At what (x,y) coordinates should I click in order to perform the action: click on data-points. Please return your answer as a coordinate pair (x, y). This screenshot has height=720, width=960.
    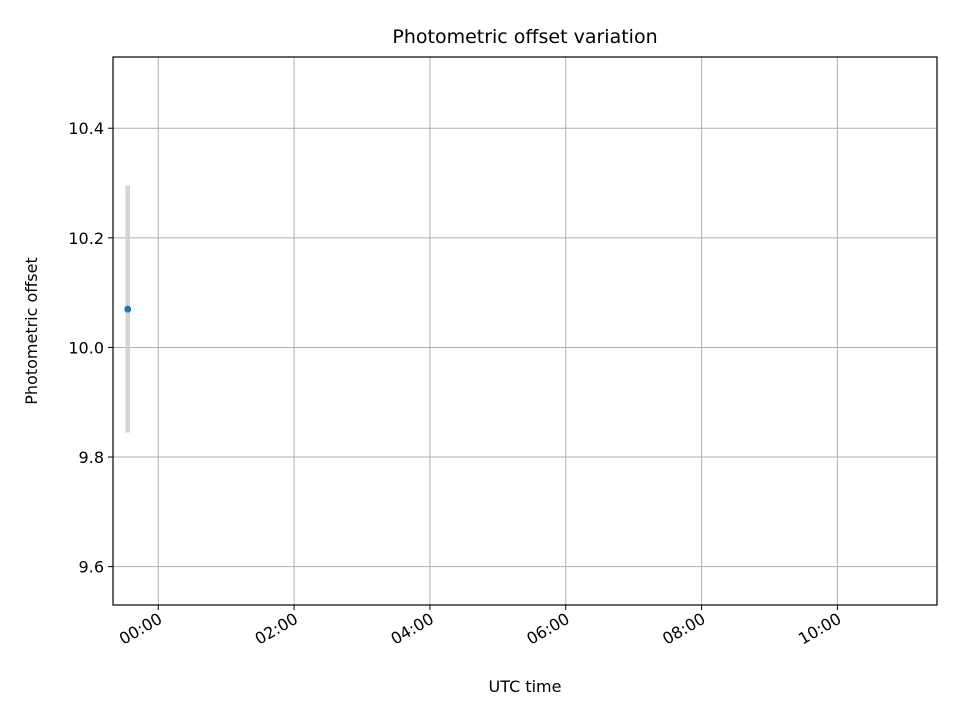
    Looking at the image, I should click on (127, 309).